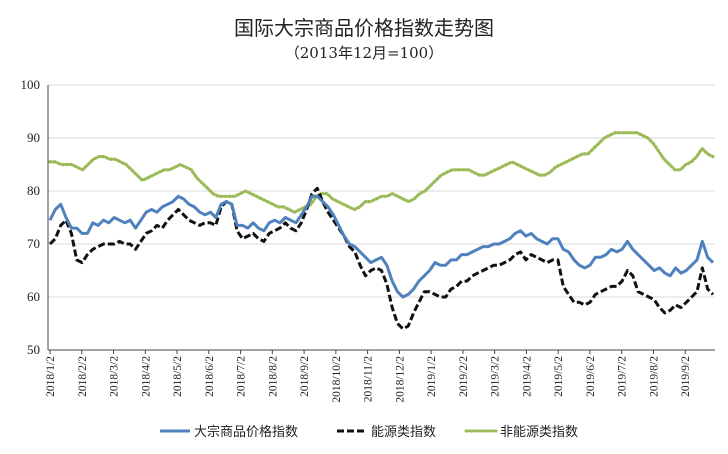  I want to click on x-tick-label: 2018/9/2, so click(305, 376).